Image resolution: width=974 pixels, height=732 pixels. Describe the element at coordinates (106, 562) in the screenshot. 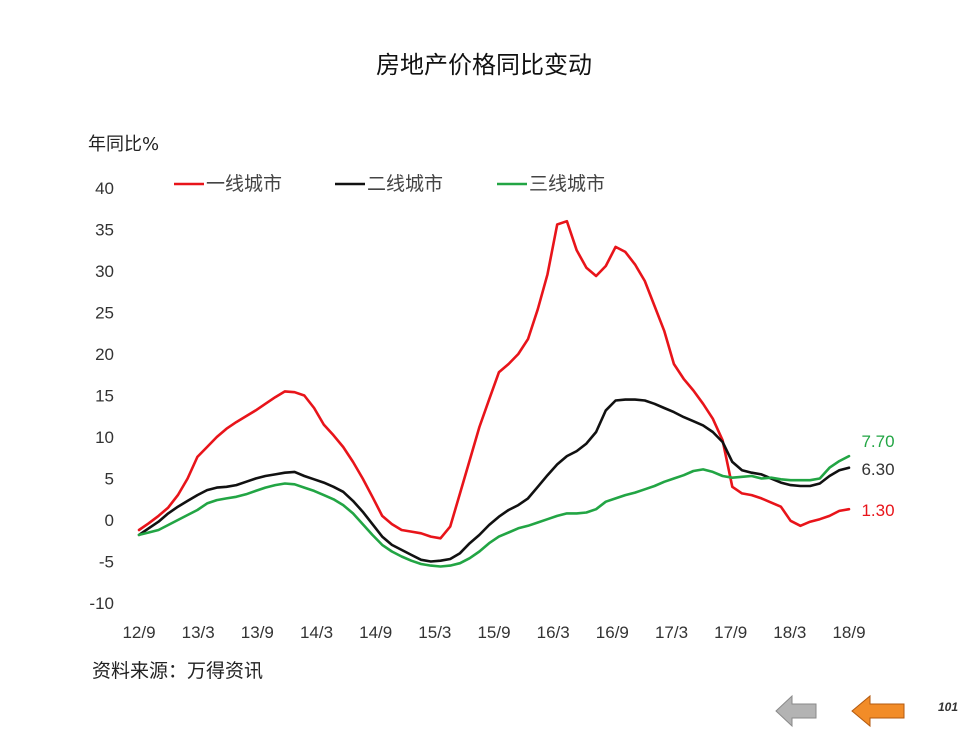

I see `y-tick-label: -5` at that location.